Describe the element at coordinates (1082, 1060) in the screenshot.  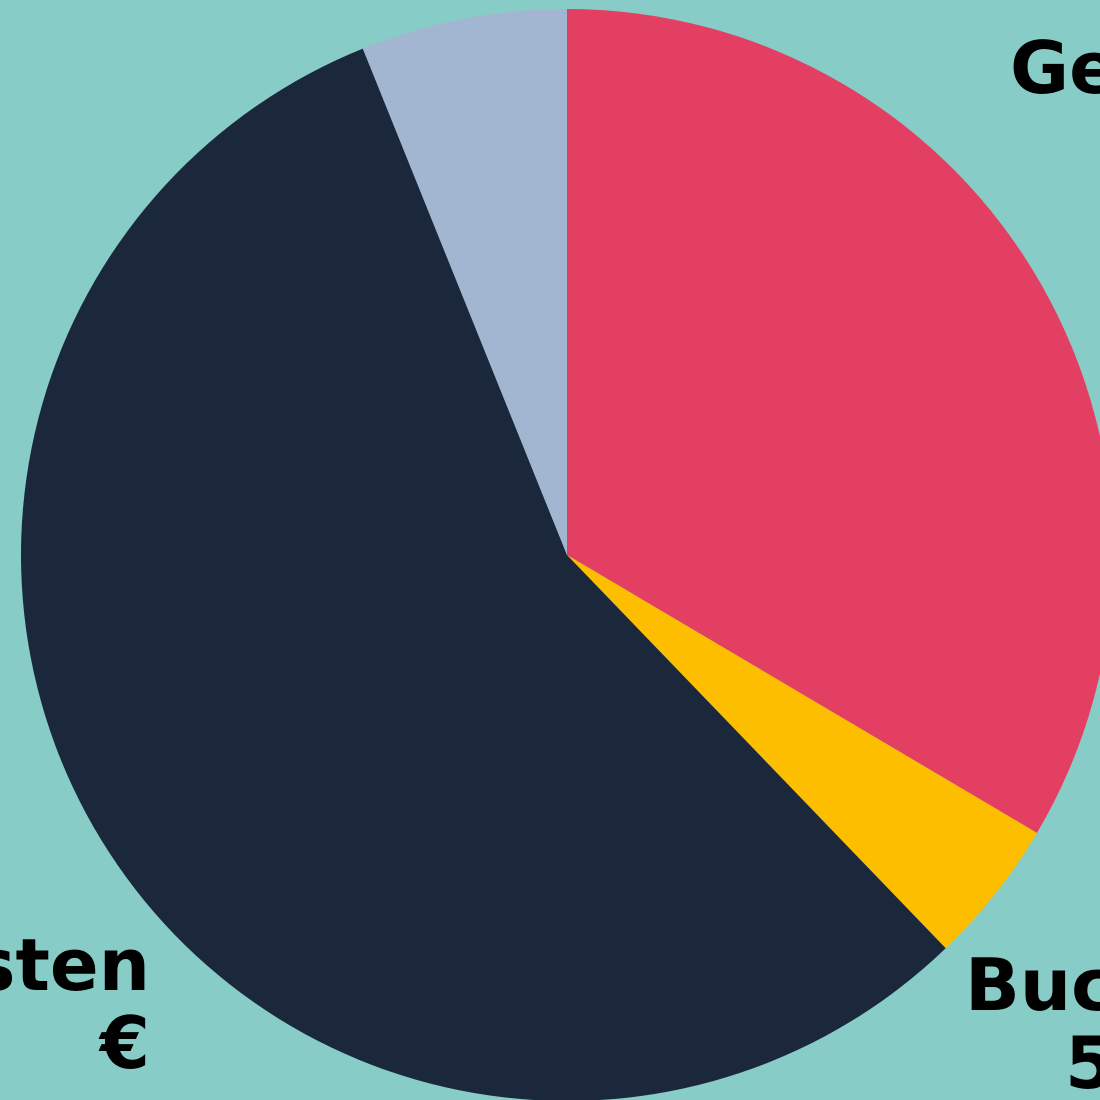
I see `pie-label-1-line-1: 5` at that location.